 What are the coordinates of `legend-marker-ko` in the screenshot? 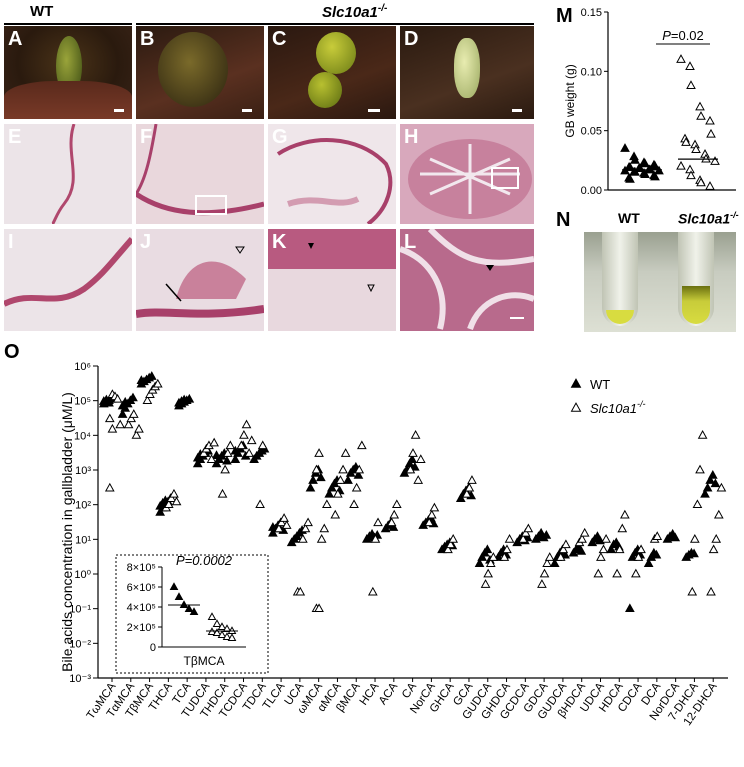 It's located at (576, 407).